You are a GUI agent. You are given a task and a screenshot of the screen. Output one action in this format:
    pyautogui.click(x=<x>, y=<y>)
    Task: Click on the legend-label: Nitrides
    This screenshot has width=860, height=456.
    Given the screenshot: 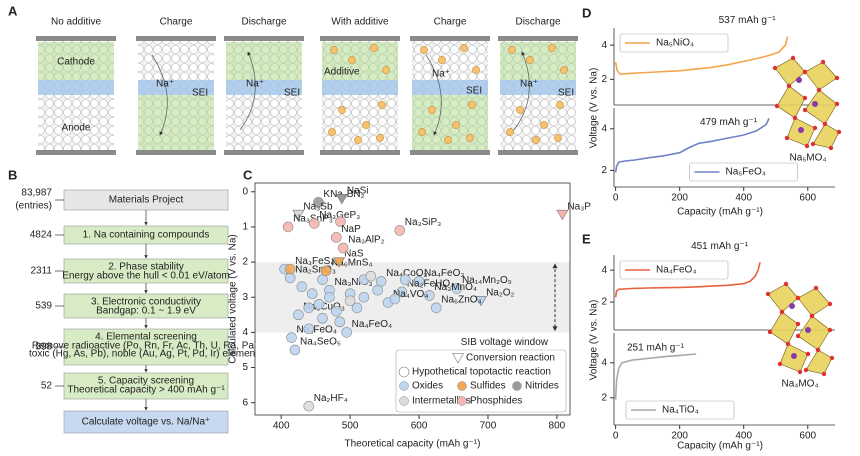 What is the action you would take?
    pyautogui.click(x=542, y=386)
    